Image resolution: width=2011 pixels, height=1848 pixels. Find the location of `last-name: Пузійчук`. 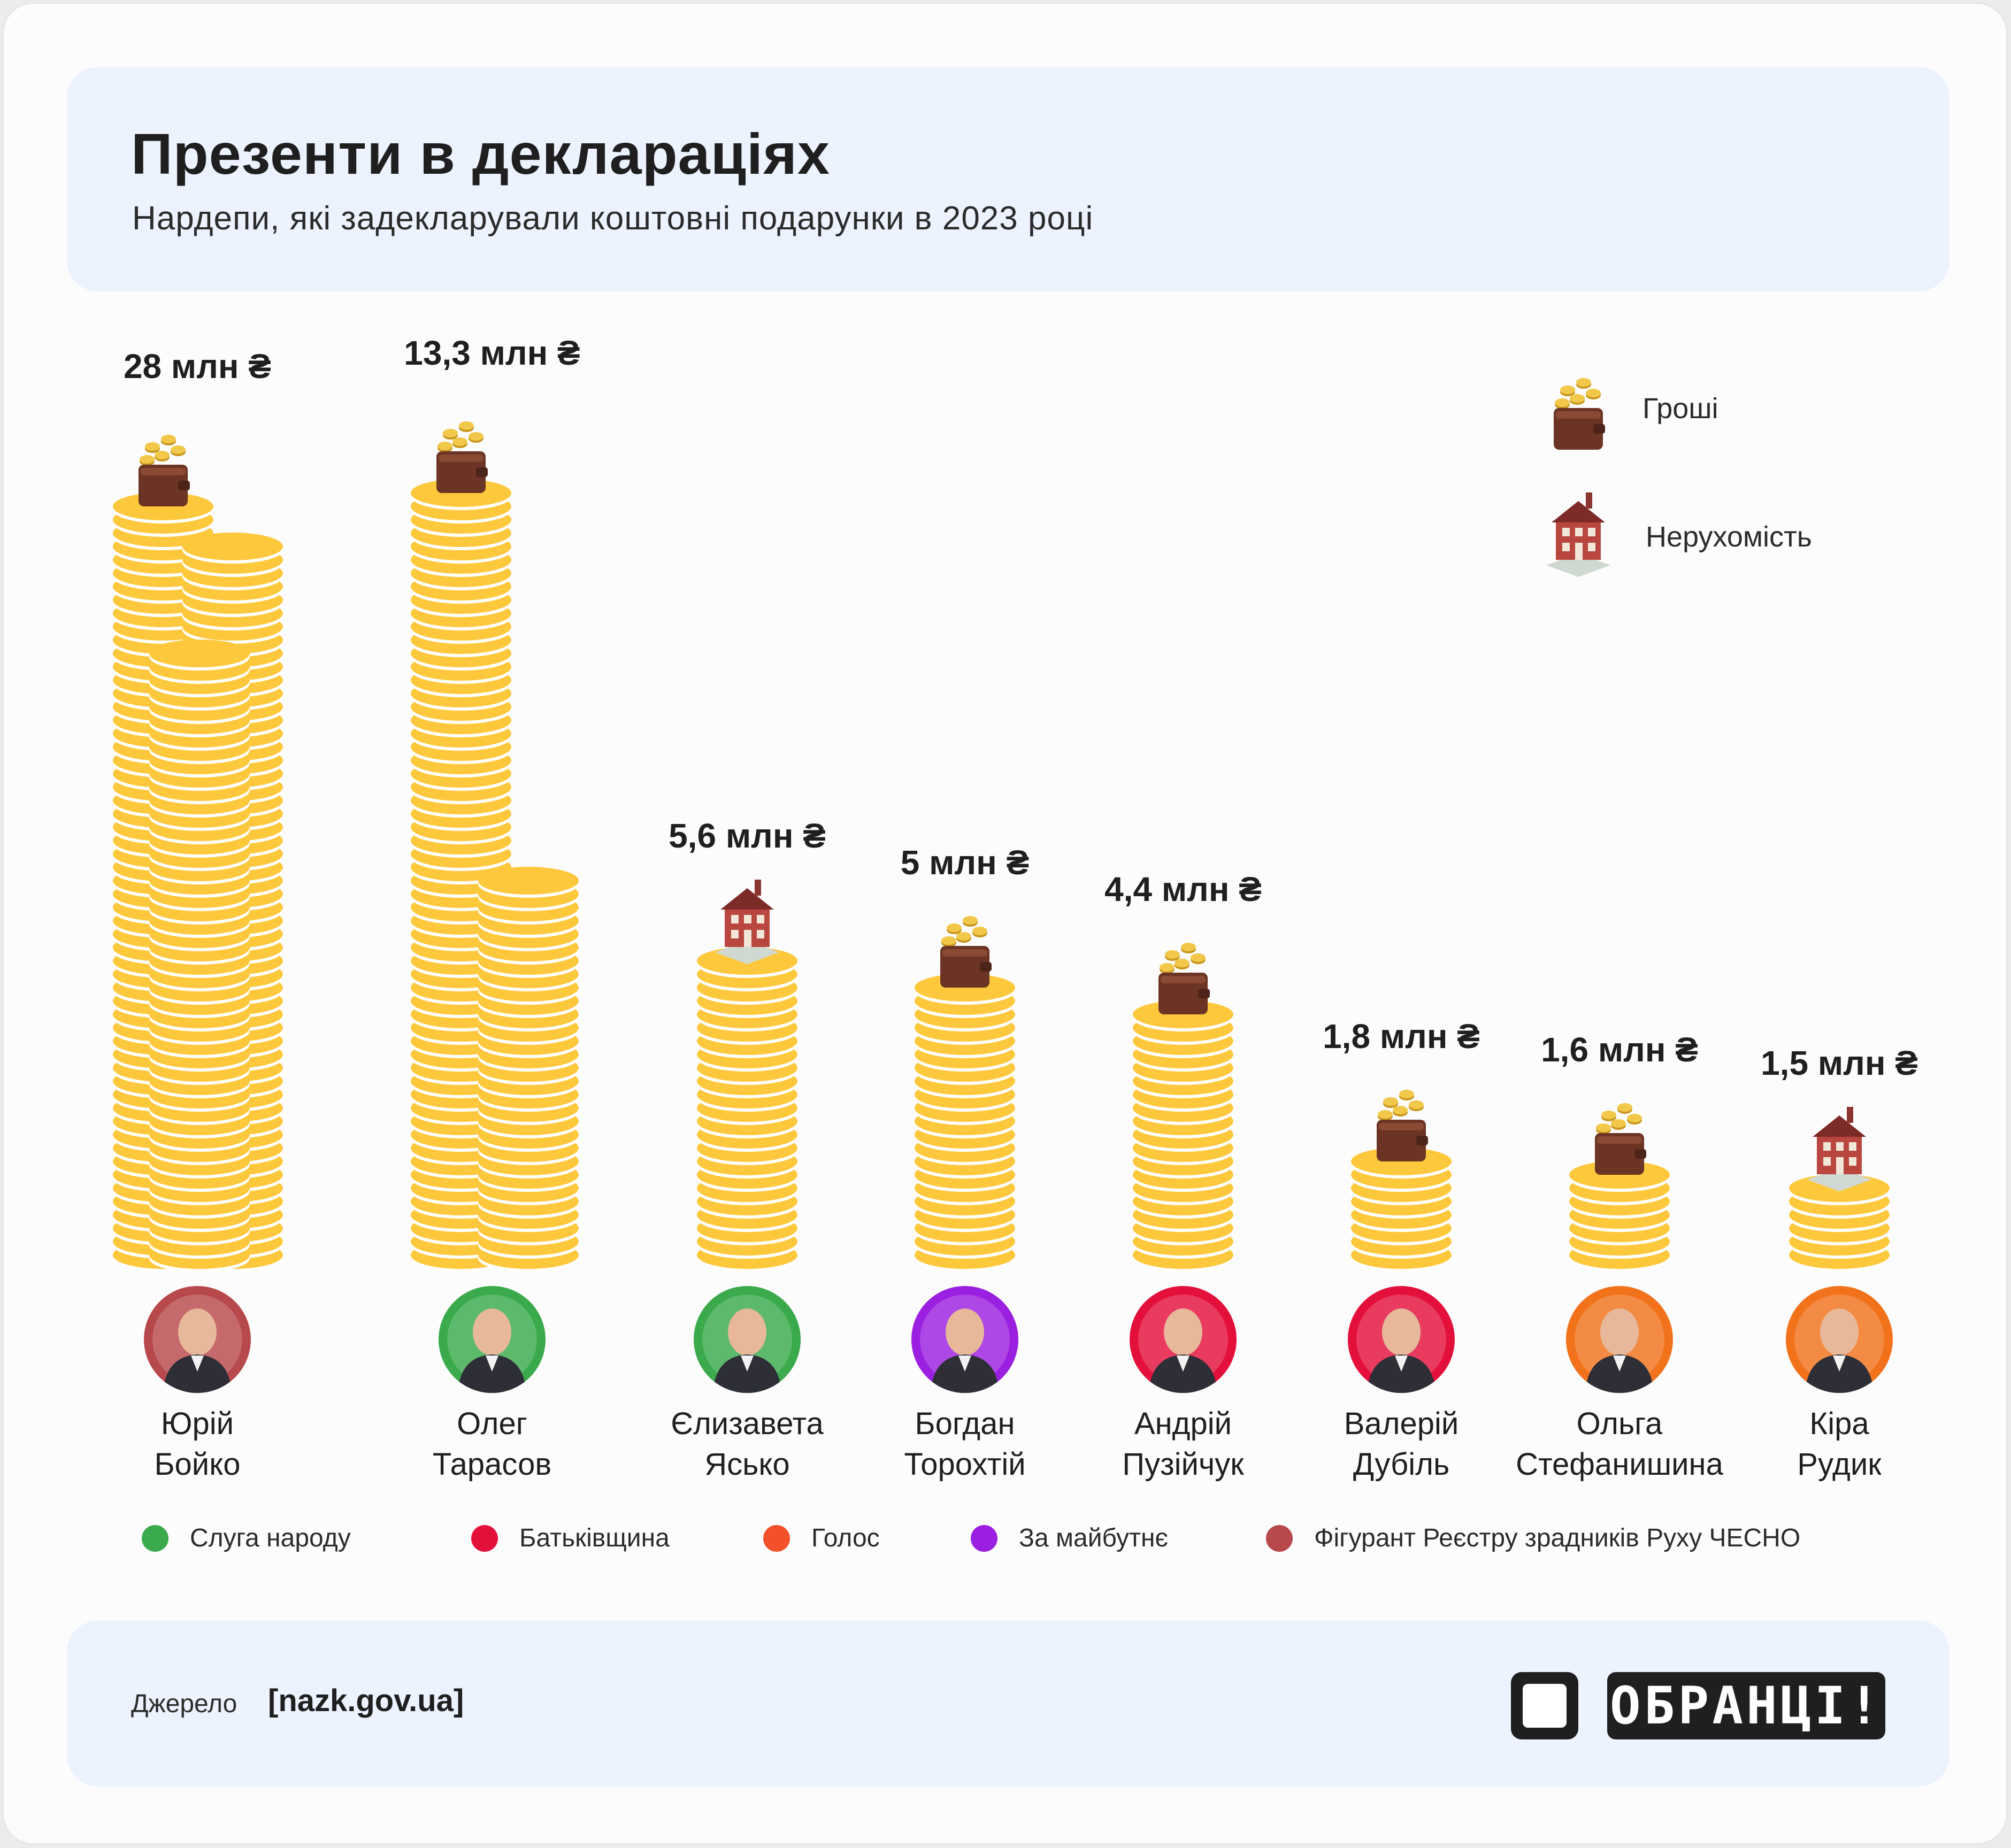

last-name: Пузійчук is located at coordinates (1183, 1464).